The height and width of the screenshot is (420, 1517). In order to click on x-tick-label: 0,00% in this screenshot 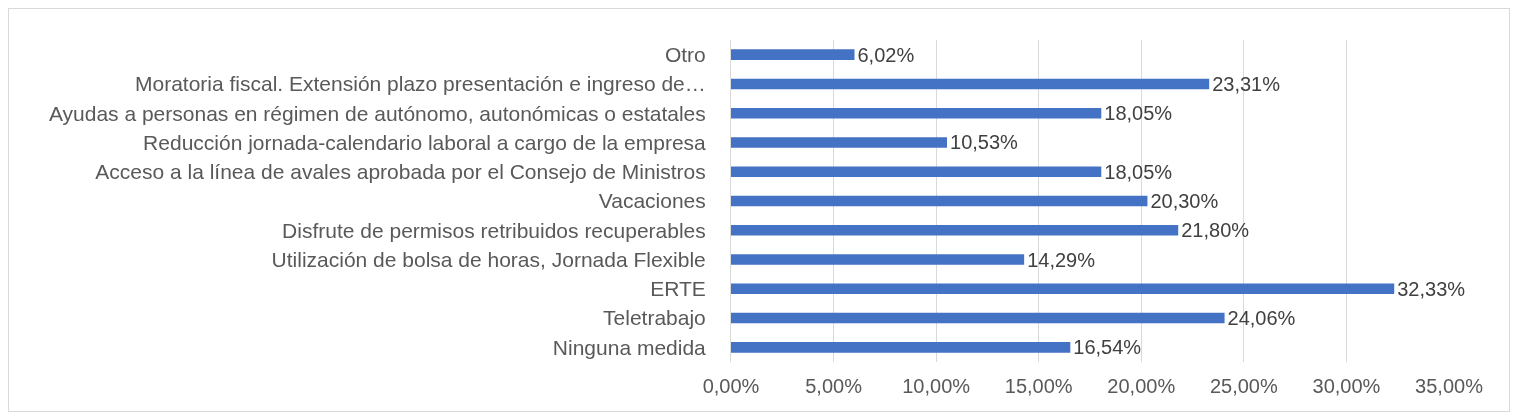, I will do `click(731, 386)`.